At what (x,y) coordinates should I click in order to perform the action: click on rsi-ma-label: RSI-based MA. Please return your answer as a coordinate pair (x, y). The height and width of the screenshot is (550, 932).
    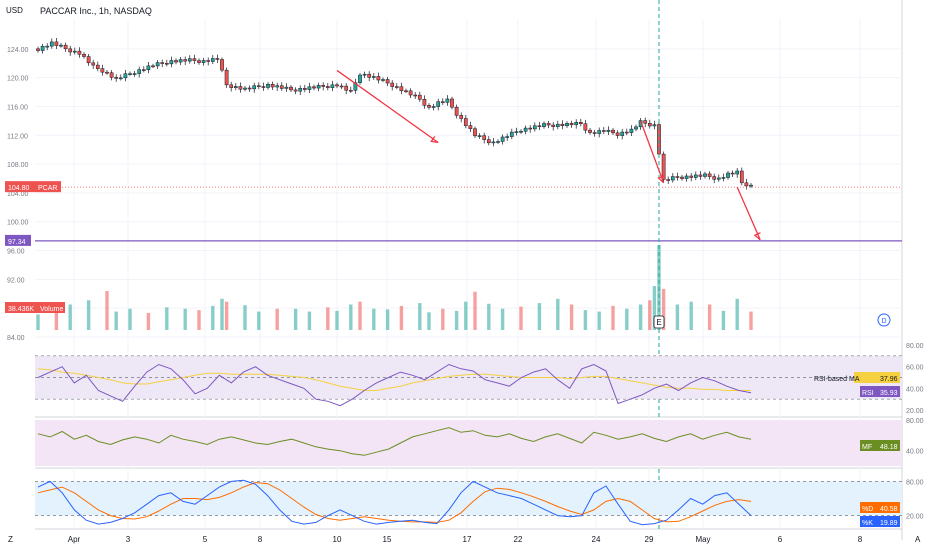
    Looking at the image, I should click on (837, 379).